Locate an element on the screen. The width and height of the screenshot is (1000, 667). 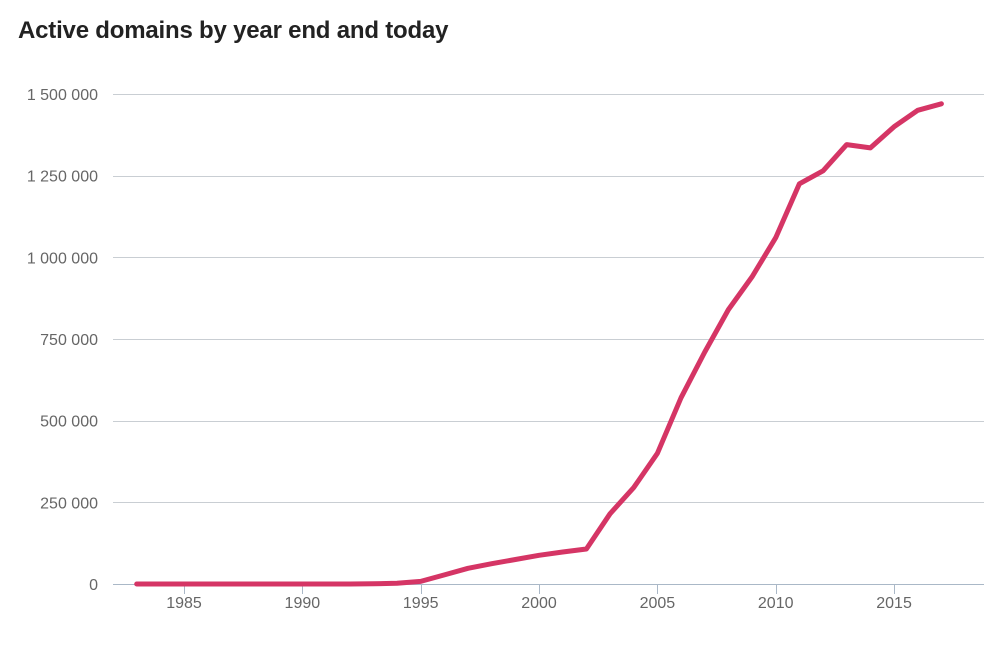
y-tick-label: 1 250 000 is located at coordinates (62, 177).